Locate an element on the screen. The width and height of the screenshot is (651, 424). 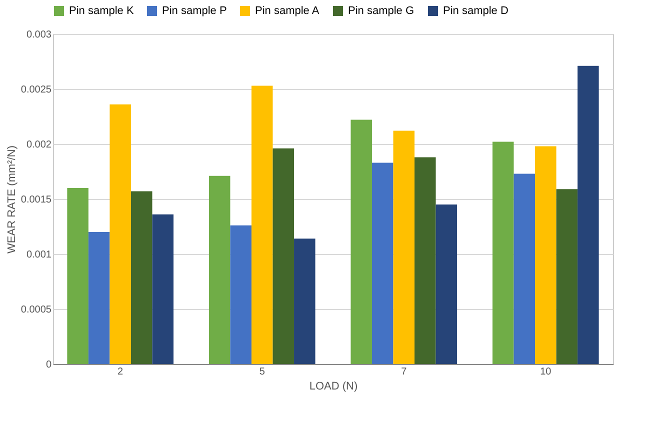
legend-label: Pin sample D is located at coordinates (475, 11).